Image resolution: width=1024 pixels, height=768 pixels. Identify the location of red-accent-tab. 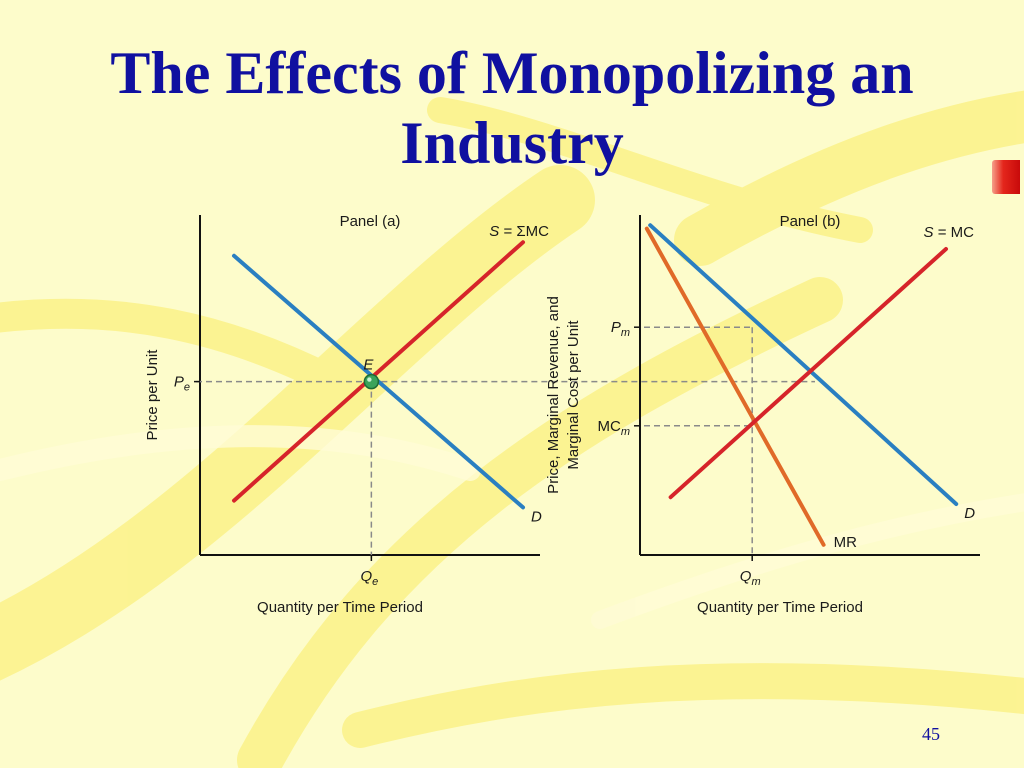
(1006, 177).